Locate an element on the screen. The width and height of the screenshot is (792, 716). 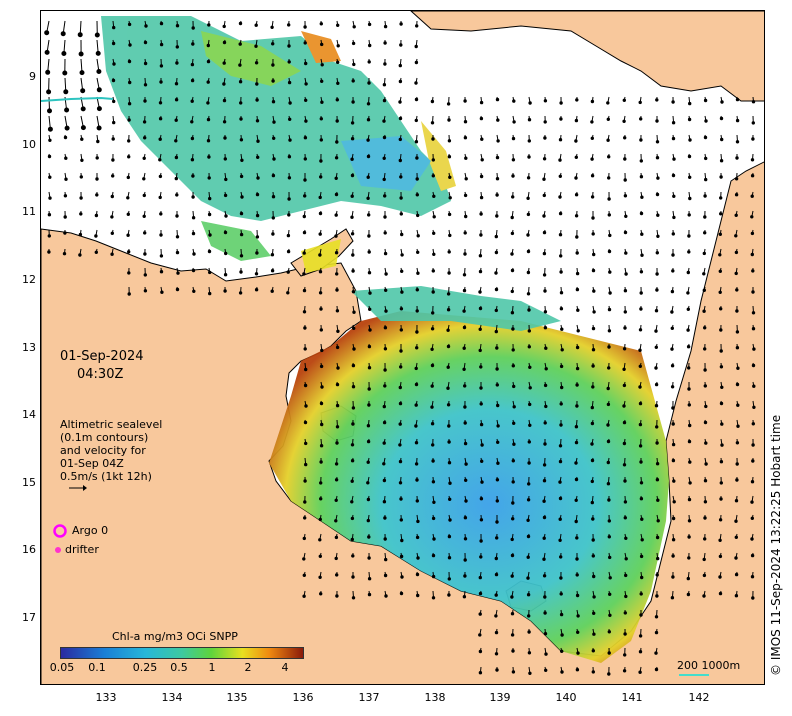
colorbar-tick: 1 is located at coordinates (212, 667).